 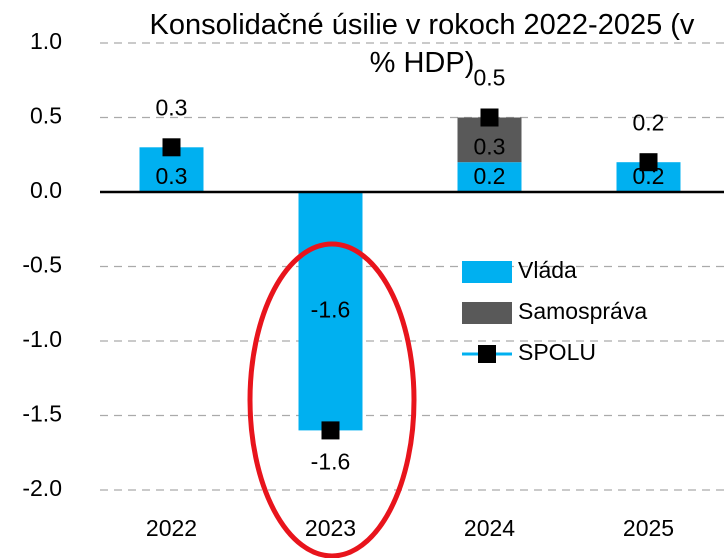 I want to click on y-tick-label: -1.5, so click(x=42, y=414).